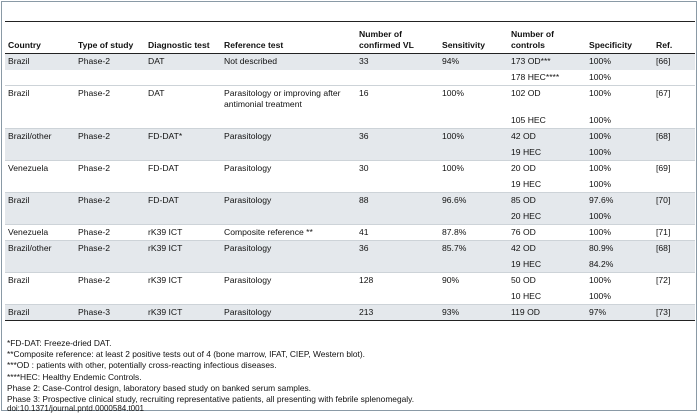 This screenshot has width=700, height=414. What do you see at coordinates (547, 37) in the screenshot?
I see `col-header-controls: Number of controls` at bounding box center [547, 37].